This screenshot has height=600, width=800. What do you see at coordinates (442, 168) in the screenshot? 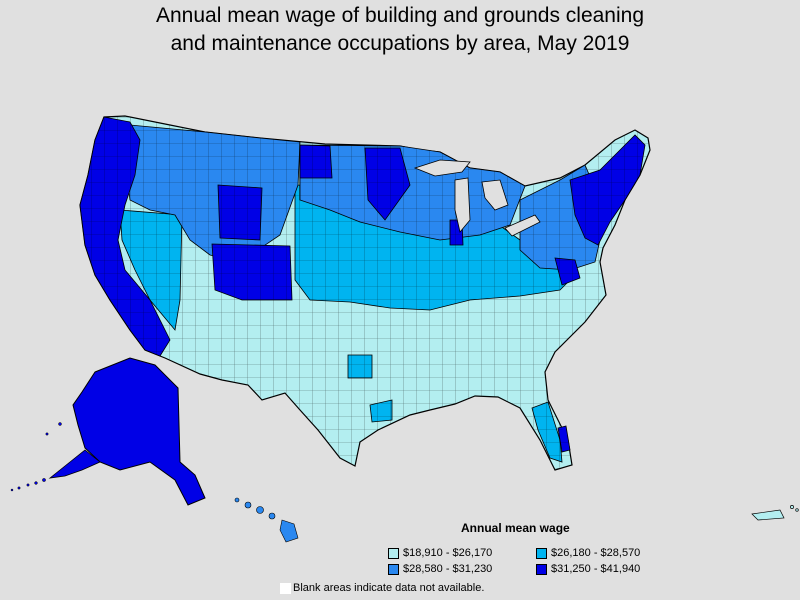
I see `lake-superior` at bounding box center [442, 168].